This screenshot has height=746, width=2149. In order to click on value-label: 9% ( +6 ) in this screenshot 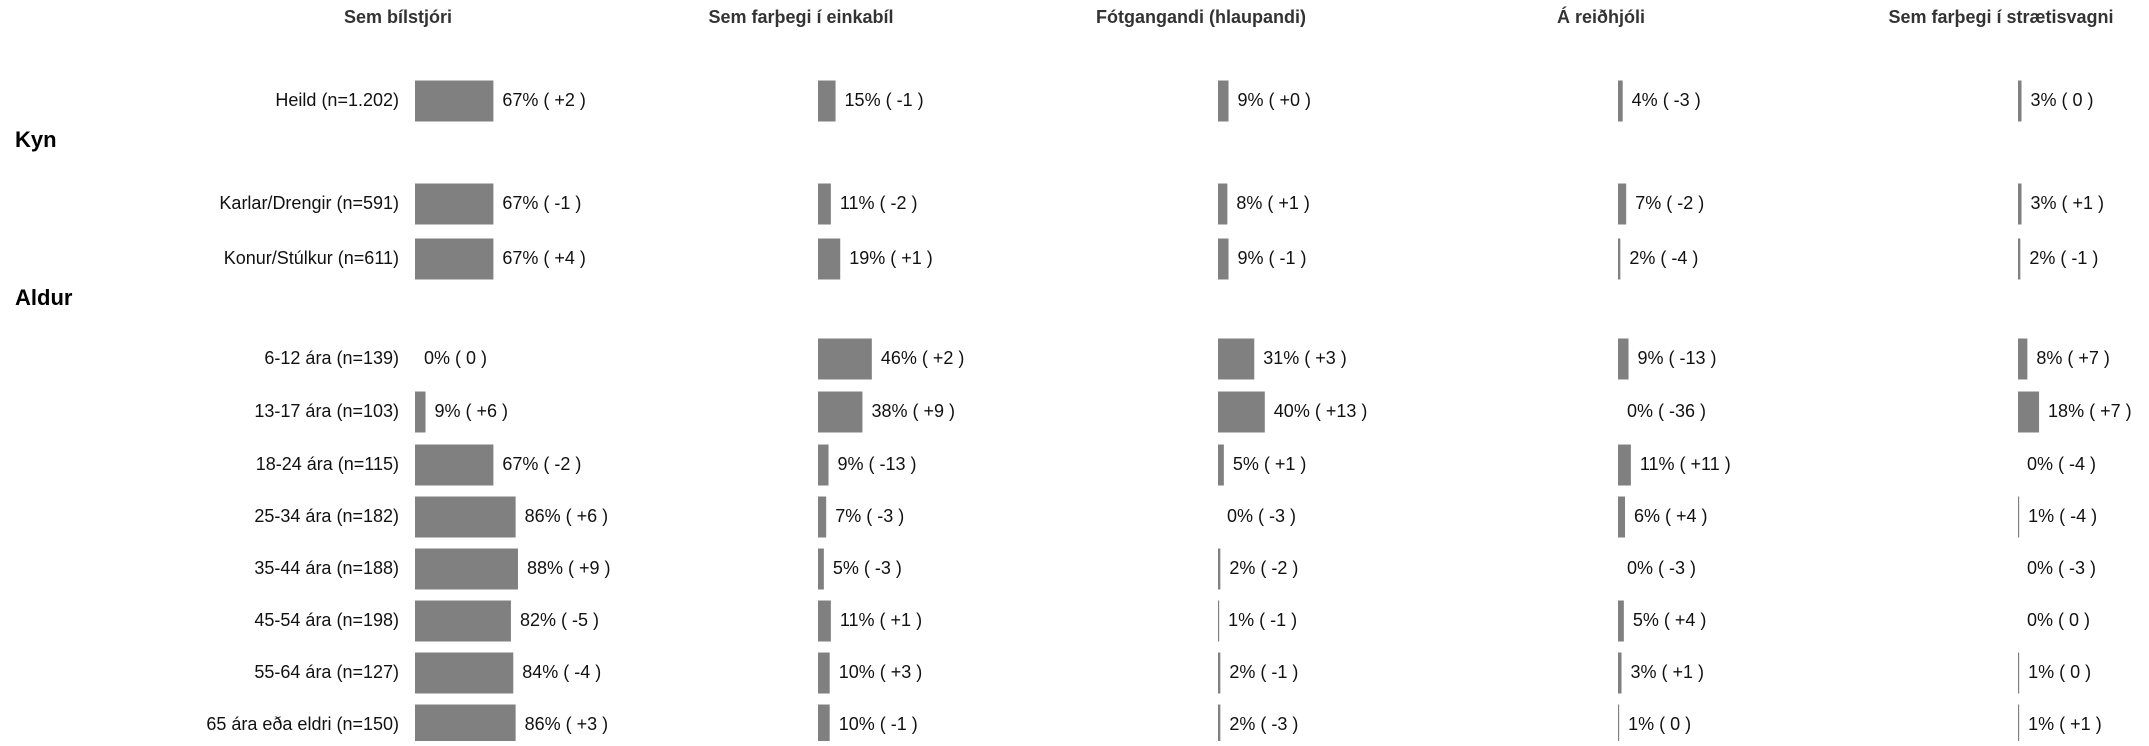, I will do `click(472, 411)`.